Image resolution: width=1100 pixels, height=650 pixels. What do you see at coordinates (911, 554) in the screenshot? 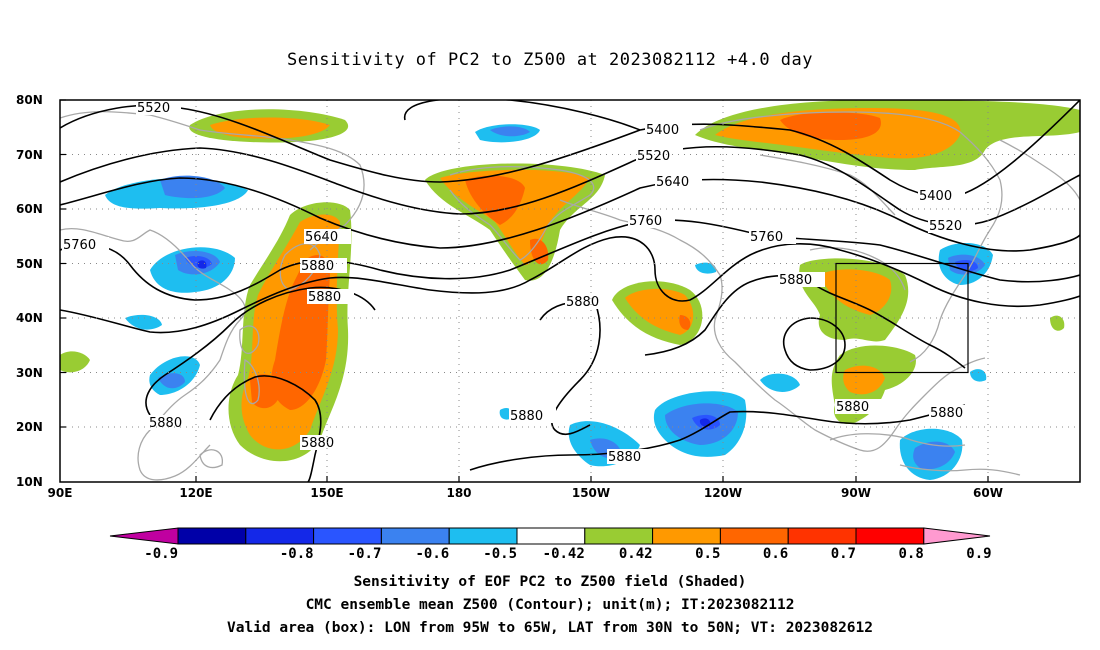
I see `colorbar-tick-label: 0.8` at bounding box center [911, 554].